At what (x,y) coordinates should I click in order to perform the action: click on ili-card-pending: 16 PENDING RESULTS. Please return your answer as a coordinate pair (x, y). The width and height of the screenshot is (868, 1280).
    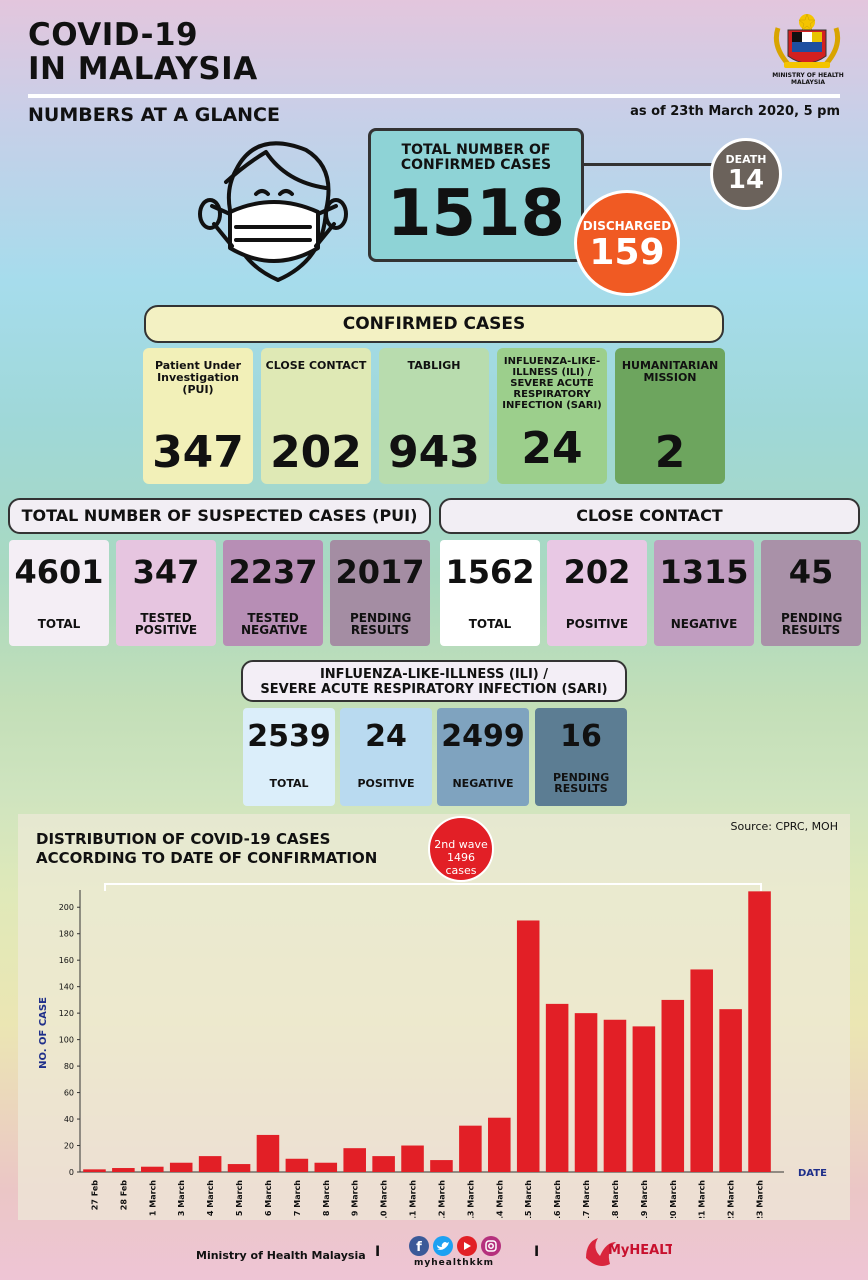
    Looking at the image, I should click on (581, 757).